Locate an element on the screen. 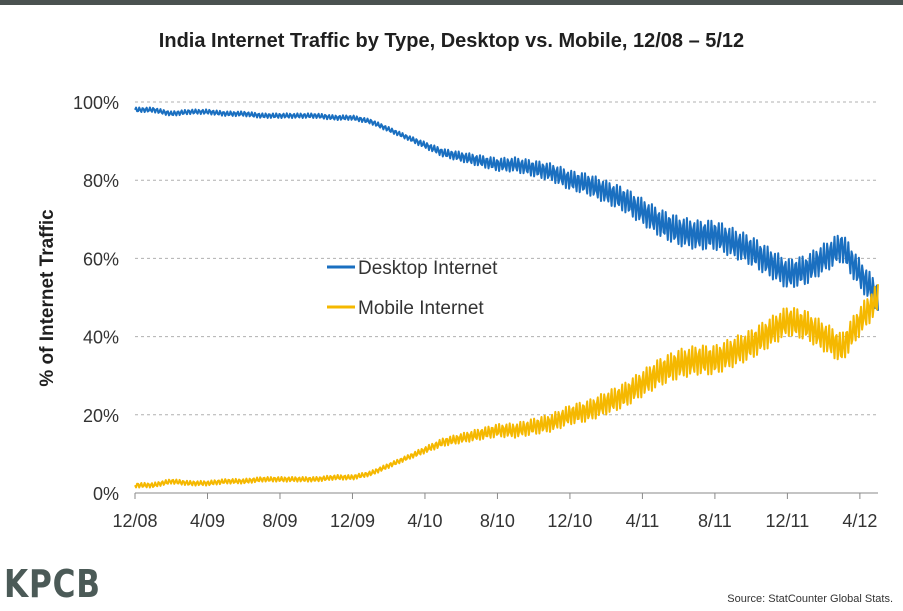 This screenshot has height=611, width=903. x-tick-label: 8/09 is located at coordinates (279, 521).